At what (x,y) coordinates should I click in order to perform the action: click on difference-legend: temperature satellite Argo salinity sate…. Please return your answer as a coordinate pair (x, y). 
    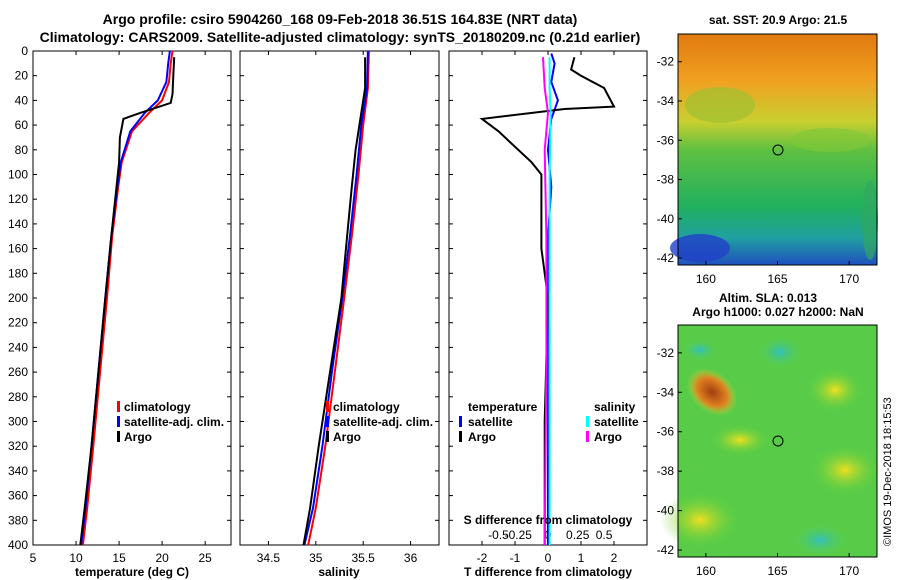
    Looking at the image, I should click on (549, 422).